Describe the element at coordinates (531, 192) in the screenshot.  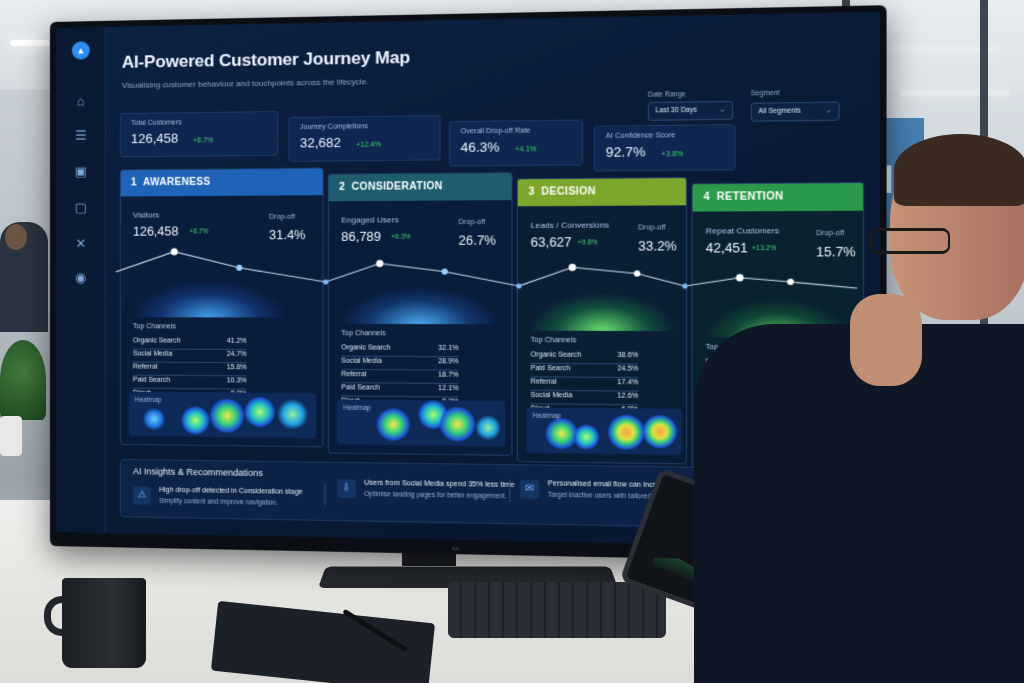
I see `stage-number: 3` at that location.